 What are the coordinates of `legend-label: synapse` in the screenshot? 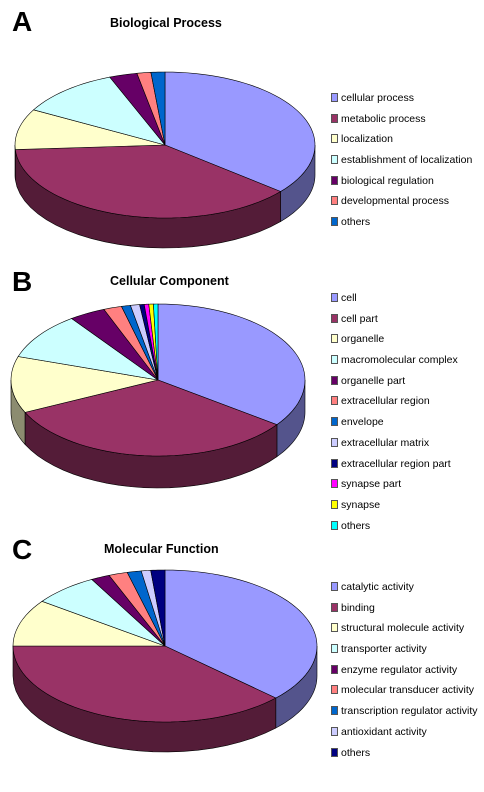 It's located at (360, 505).